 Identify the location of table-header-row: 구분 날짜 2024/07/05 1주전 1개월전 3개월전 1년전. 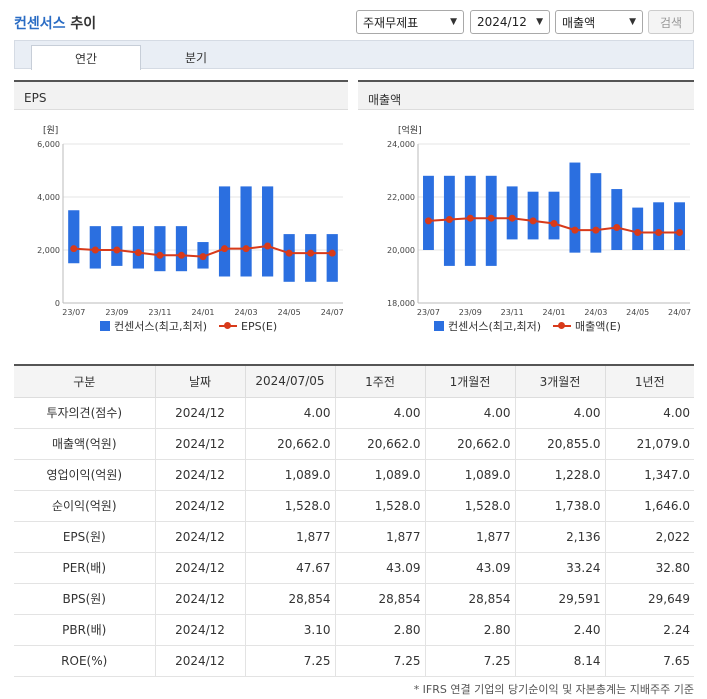
(354, 381).